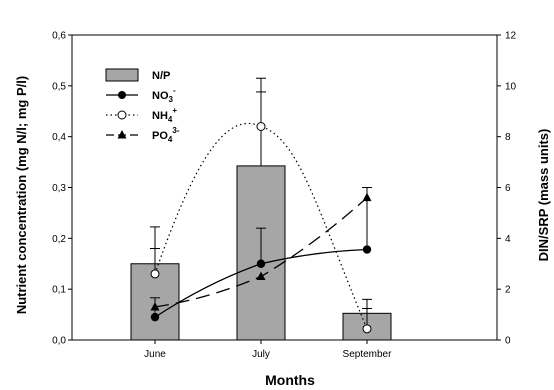 The image size is (554, 390). I want to click on legend-no3-marker, so click(122, 95).